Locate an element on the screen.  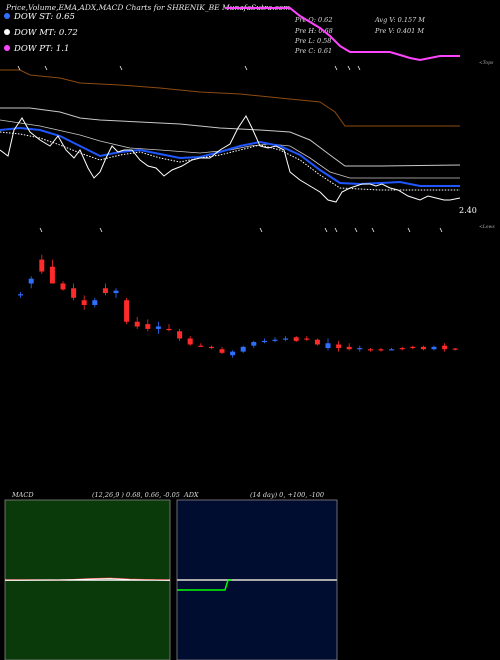
legend-dow-pt: DOW PT: 1.1 is located at coordinates (36, 49).